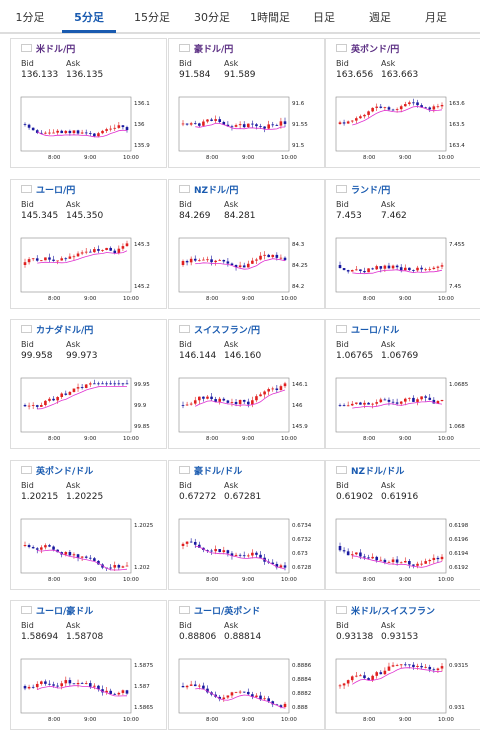 This screenshot has width=480, height=738. I want to click on pair-title: カナダドル/円, so click(65, 331).